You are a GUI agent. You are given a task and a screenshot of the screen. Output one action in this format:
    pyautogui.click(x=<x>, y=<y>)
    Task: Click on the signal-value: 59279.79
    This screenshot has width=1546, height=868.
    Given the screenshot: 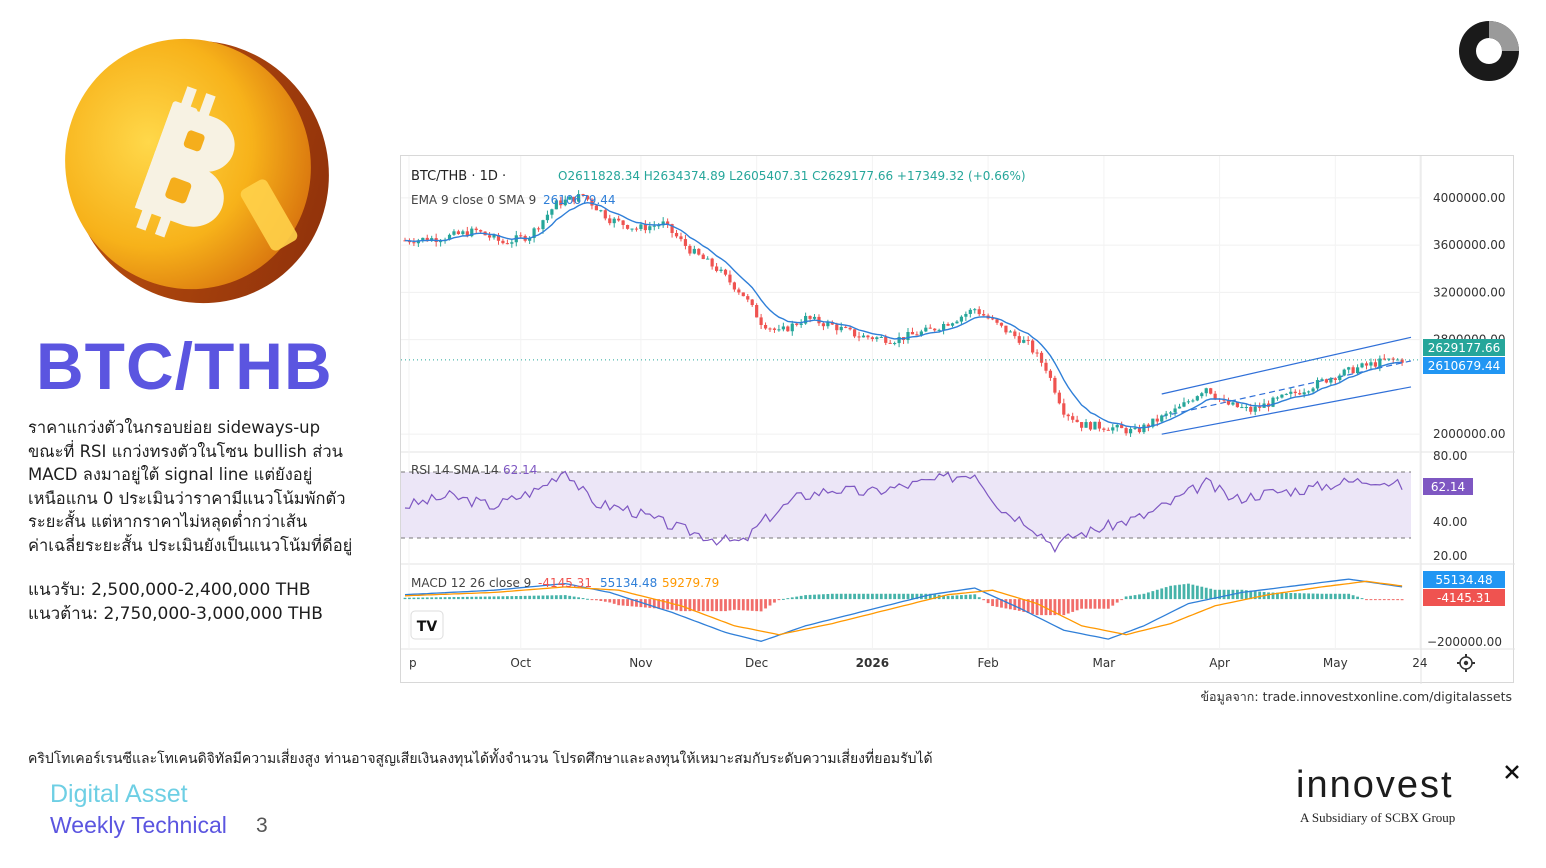 What is the action you would take?
    pyautogui.click(x=690, y=583)
    